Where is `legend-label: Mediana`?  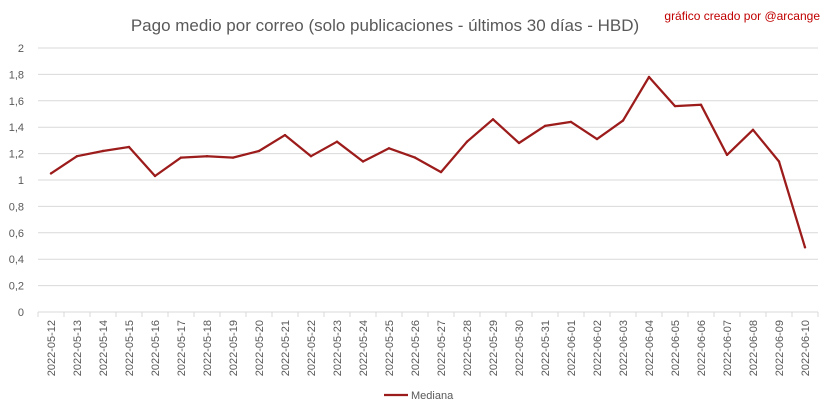 legend-label: Mediana is located at coordinates (432, 396).